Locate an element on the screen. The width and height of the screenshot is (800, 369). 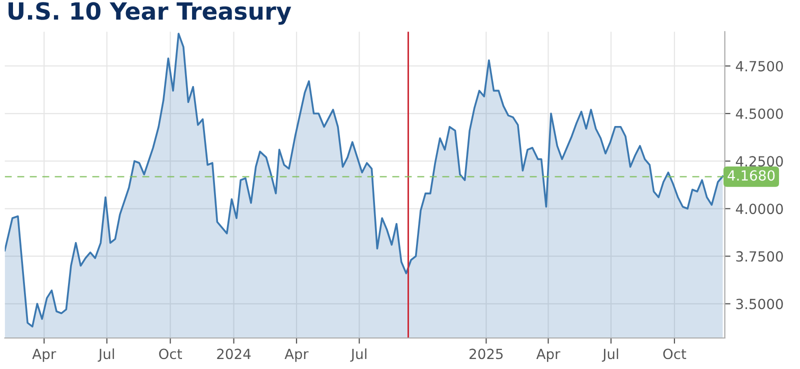
ref-line-label: 4.1680 is located at coordinates (751, 175).